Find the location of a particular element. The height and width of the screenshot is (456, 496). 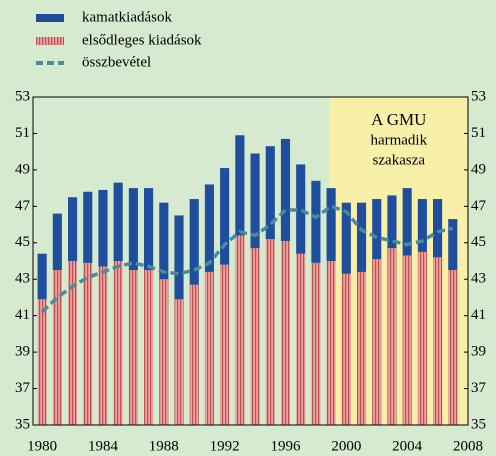

y2-tick-label: 45 is located at coordinates (478, 242).